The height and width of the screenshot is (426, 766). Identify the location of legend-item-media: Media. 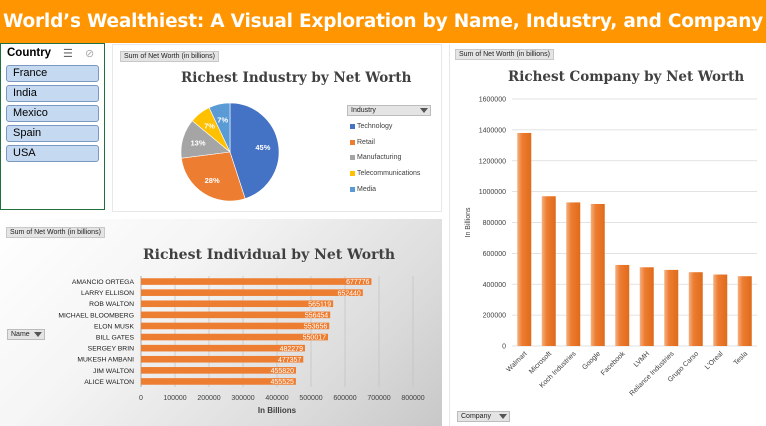
(367, 189).